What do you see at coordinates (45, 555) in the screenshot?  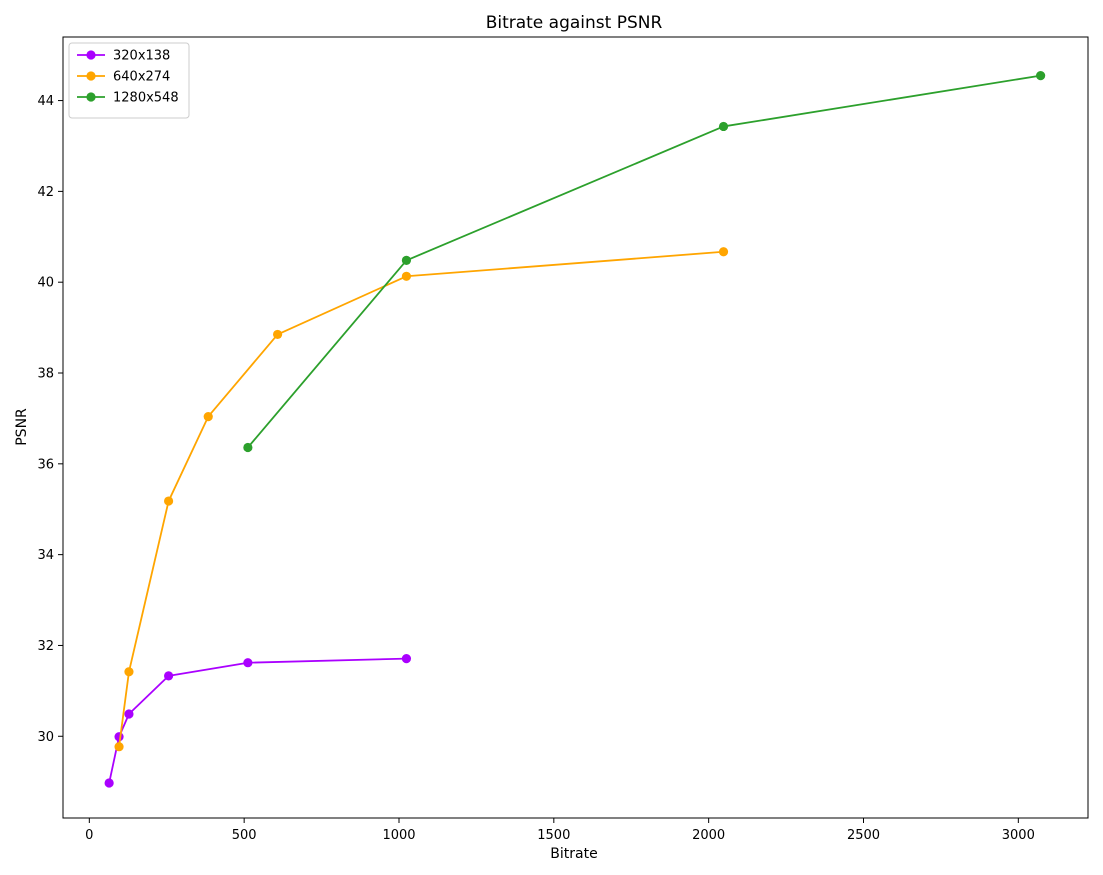 I see `y-tick-label-2: 34` at bounding box center [45, 555].